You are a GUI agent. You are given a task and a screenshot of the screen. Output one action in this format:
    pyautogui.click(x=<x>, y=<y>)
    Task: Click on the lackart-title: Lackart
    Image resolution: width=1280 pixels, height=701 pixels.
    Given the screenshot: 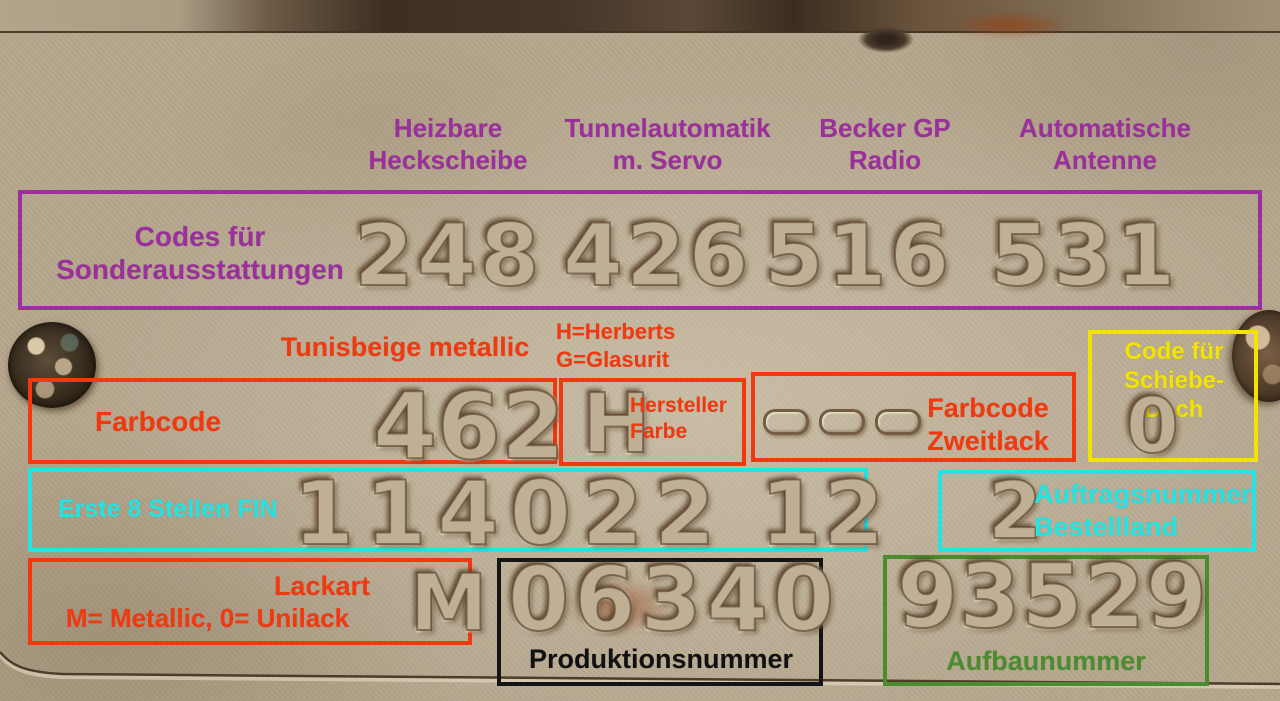 What is the action you would take?
    pyautogui.click(x=321, y=586)
    